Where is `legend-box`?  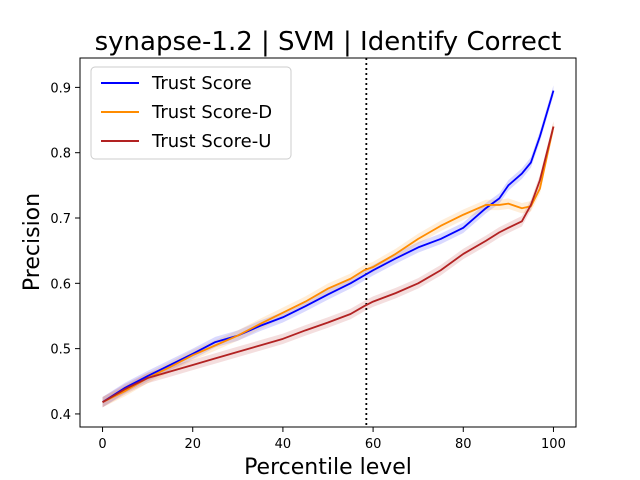 legend-box is located at coordinates (191, 113).